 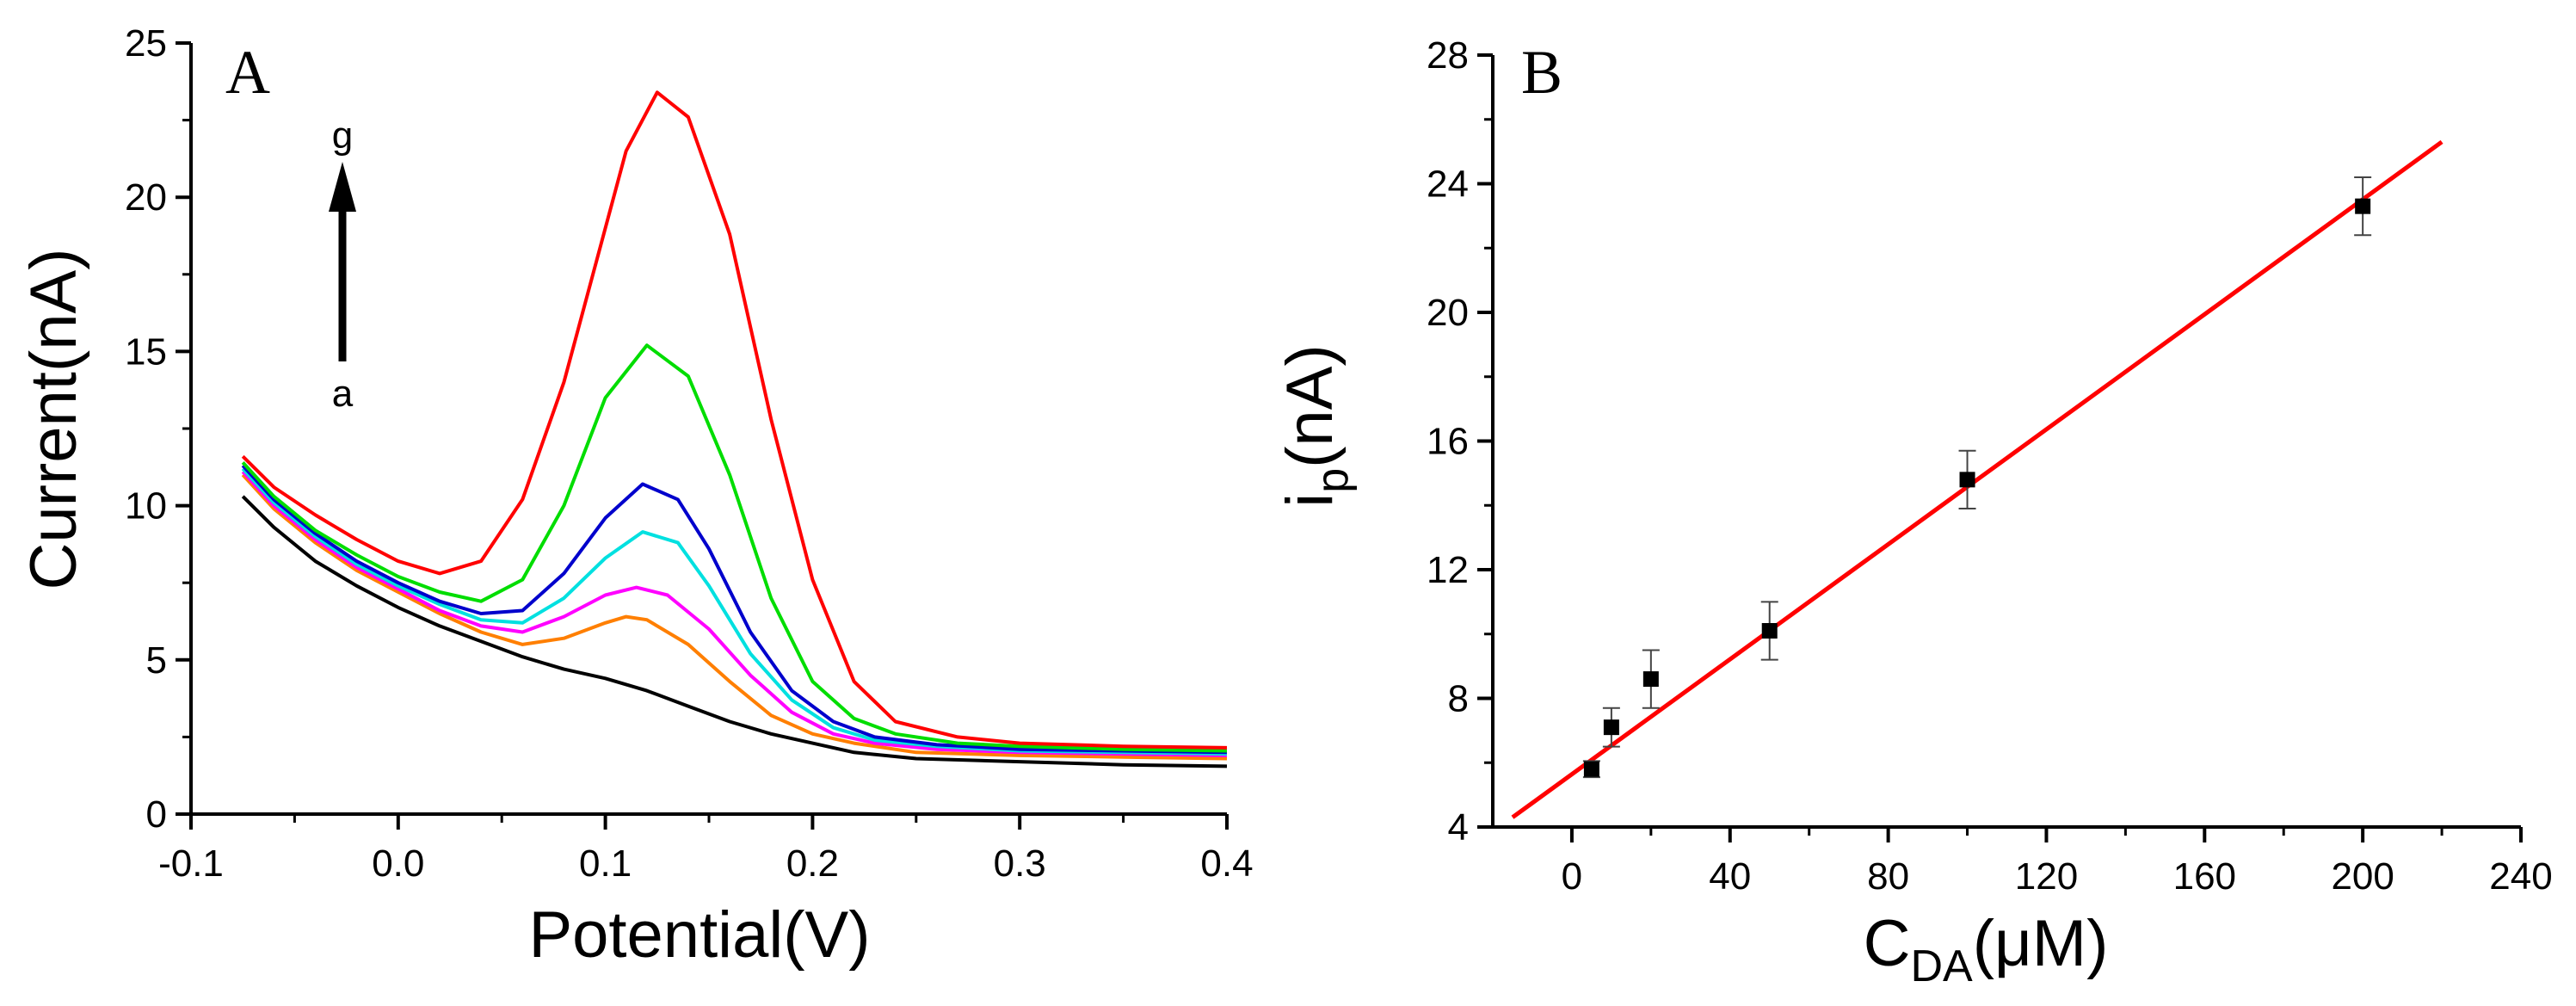 I want to click on panel-a-x-tick-label: 0.4, so click(x=1226, y=863).